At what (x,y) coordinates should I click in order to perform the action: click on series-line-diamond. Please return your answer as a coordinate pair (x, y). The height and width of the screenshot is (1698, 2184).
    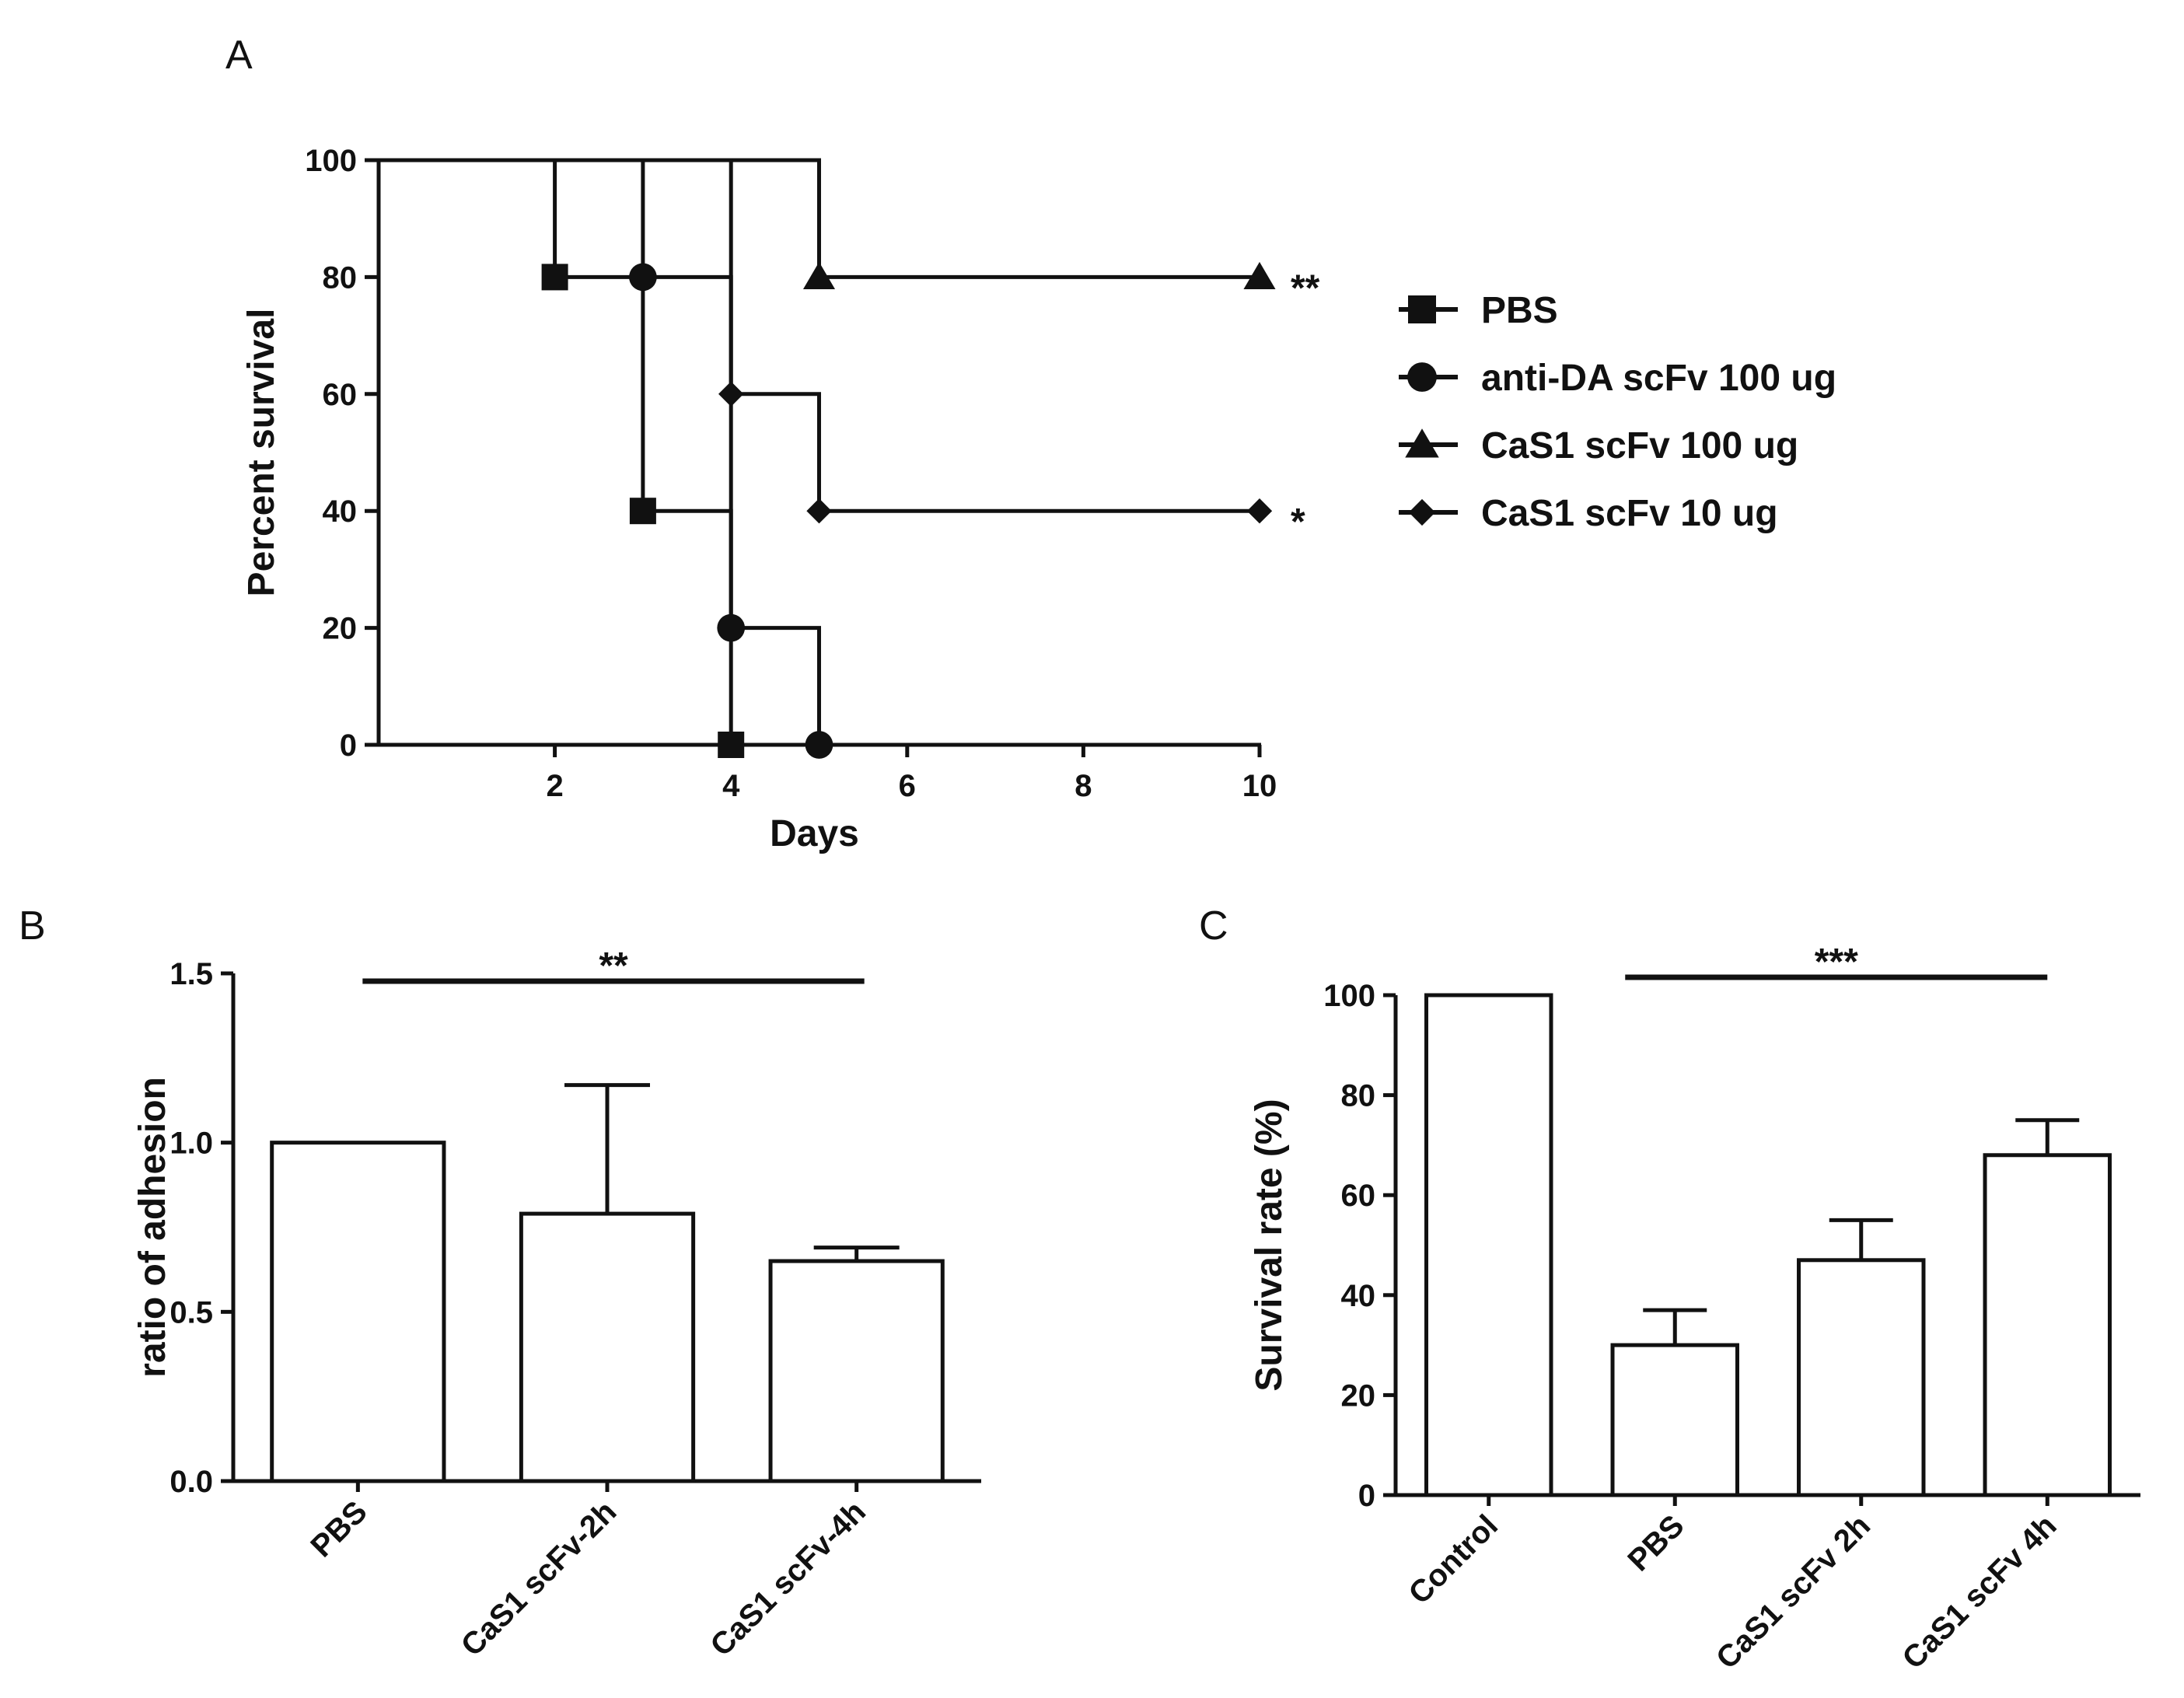
    Looking at the image, I should click on (819, 335).